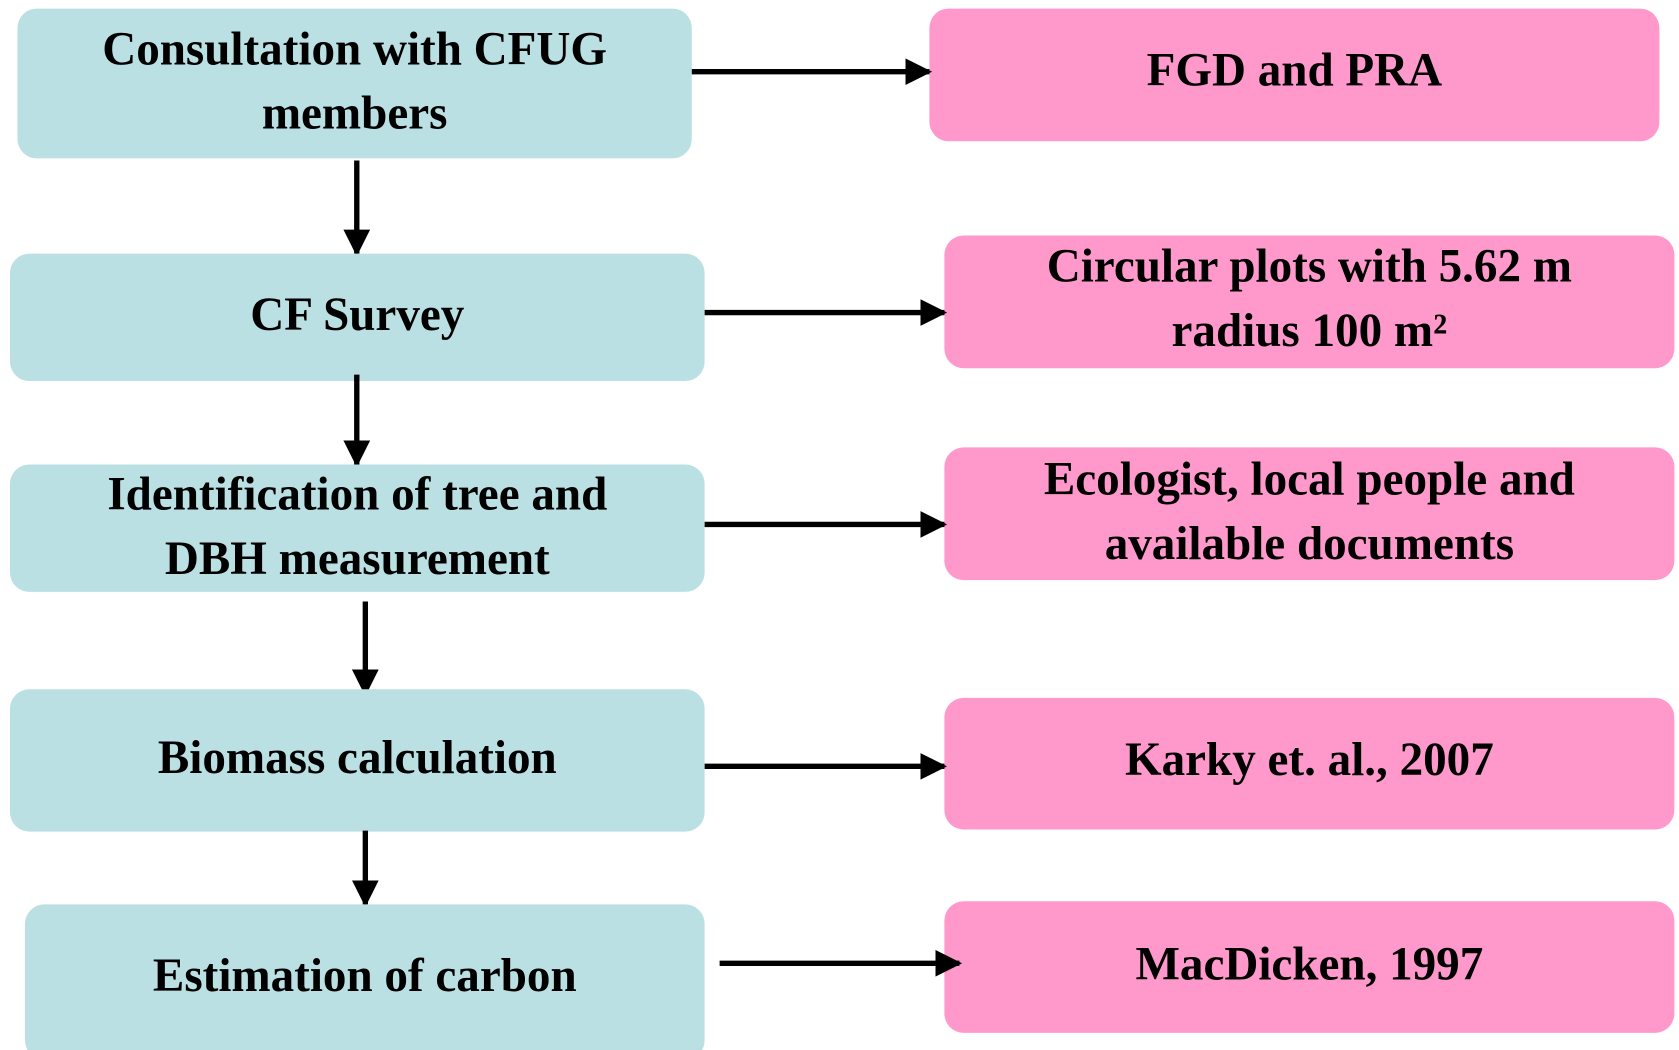 Image resolution: width=1679 pixels, height=1050 pixels. I want to click on box-text: FGD and PRA, so click(1295, 71).